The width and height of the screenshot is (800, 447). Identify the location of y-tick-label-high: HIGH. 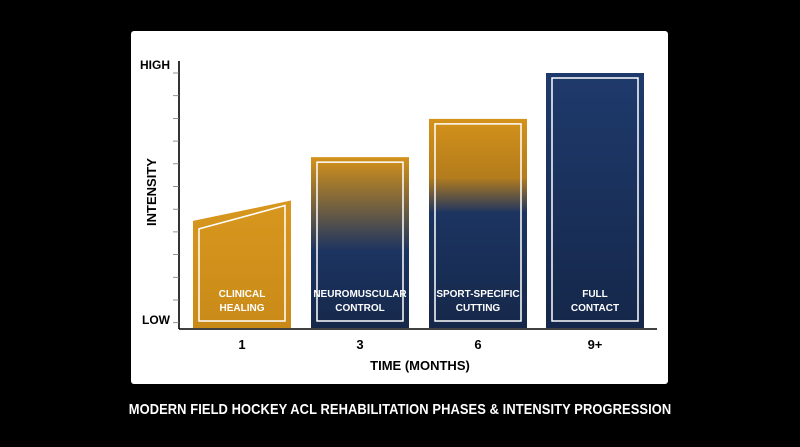
(155, 65).